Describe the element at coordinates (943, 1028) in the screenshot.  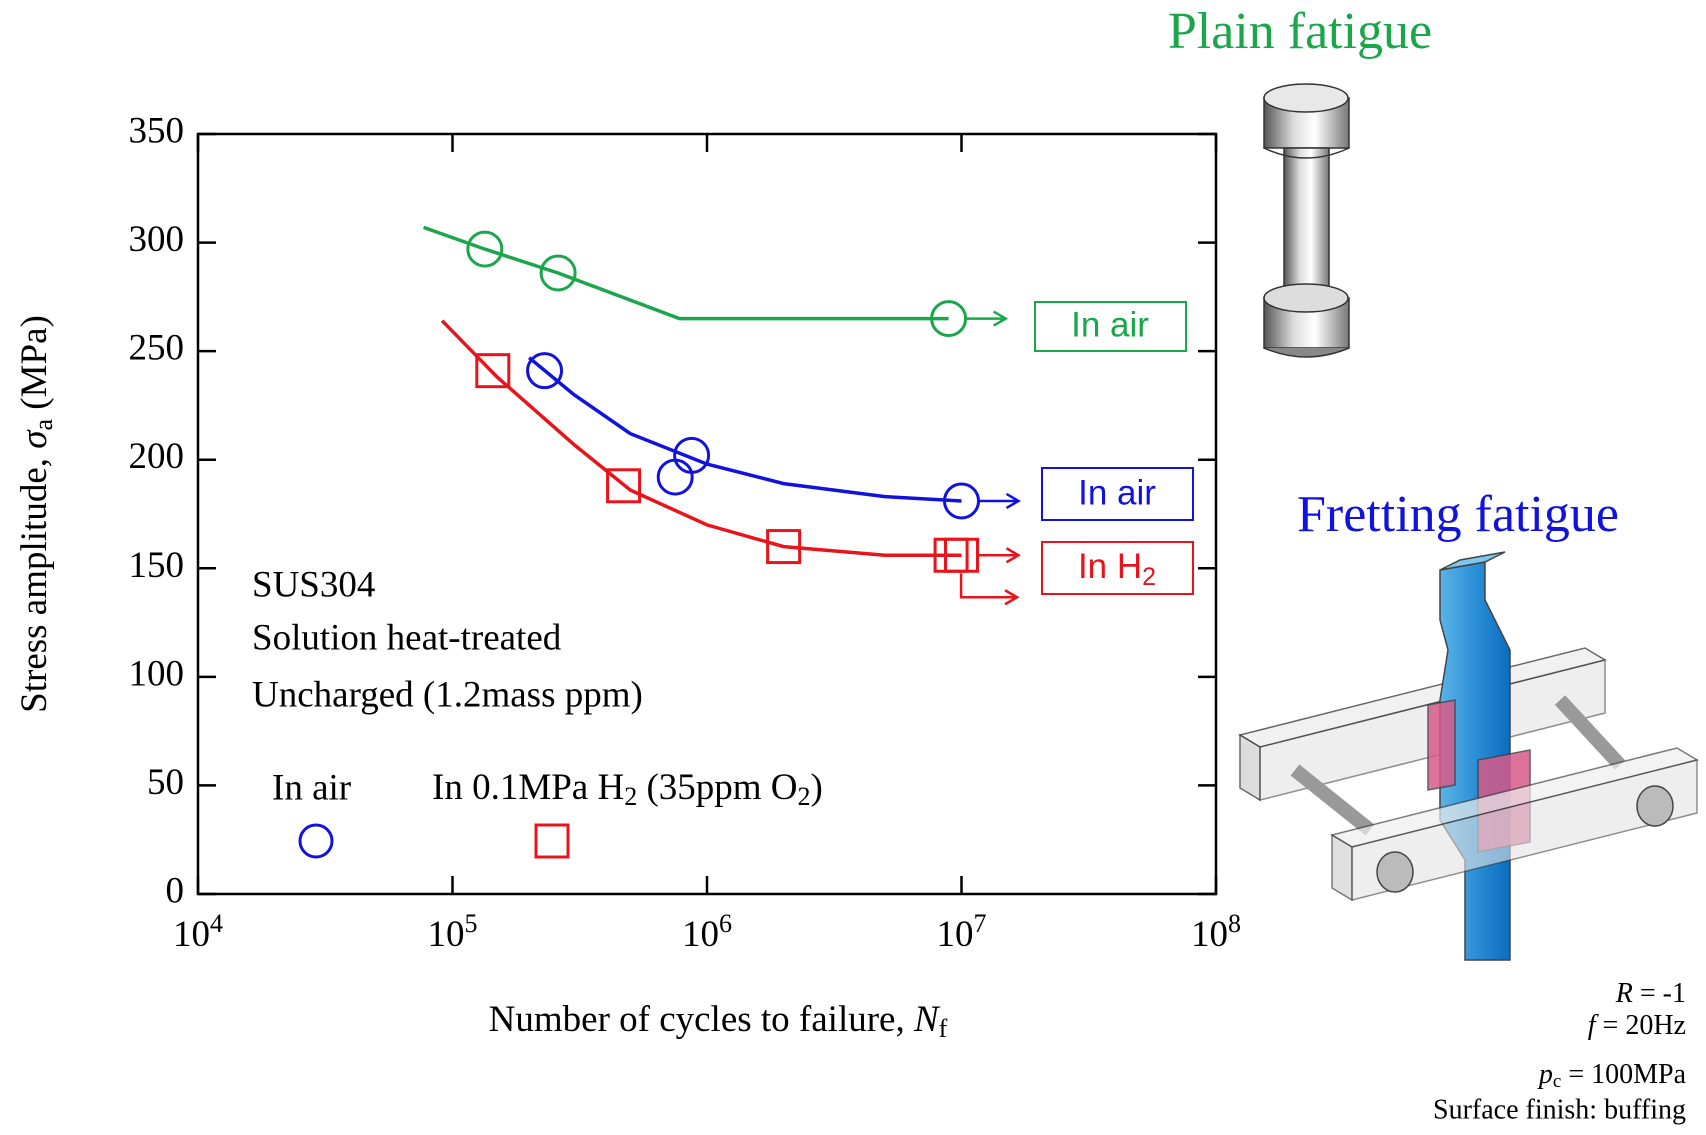
I see `x-title-part: f` at that location.